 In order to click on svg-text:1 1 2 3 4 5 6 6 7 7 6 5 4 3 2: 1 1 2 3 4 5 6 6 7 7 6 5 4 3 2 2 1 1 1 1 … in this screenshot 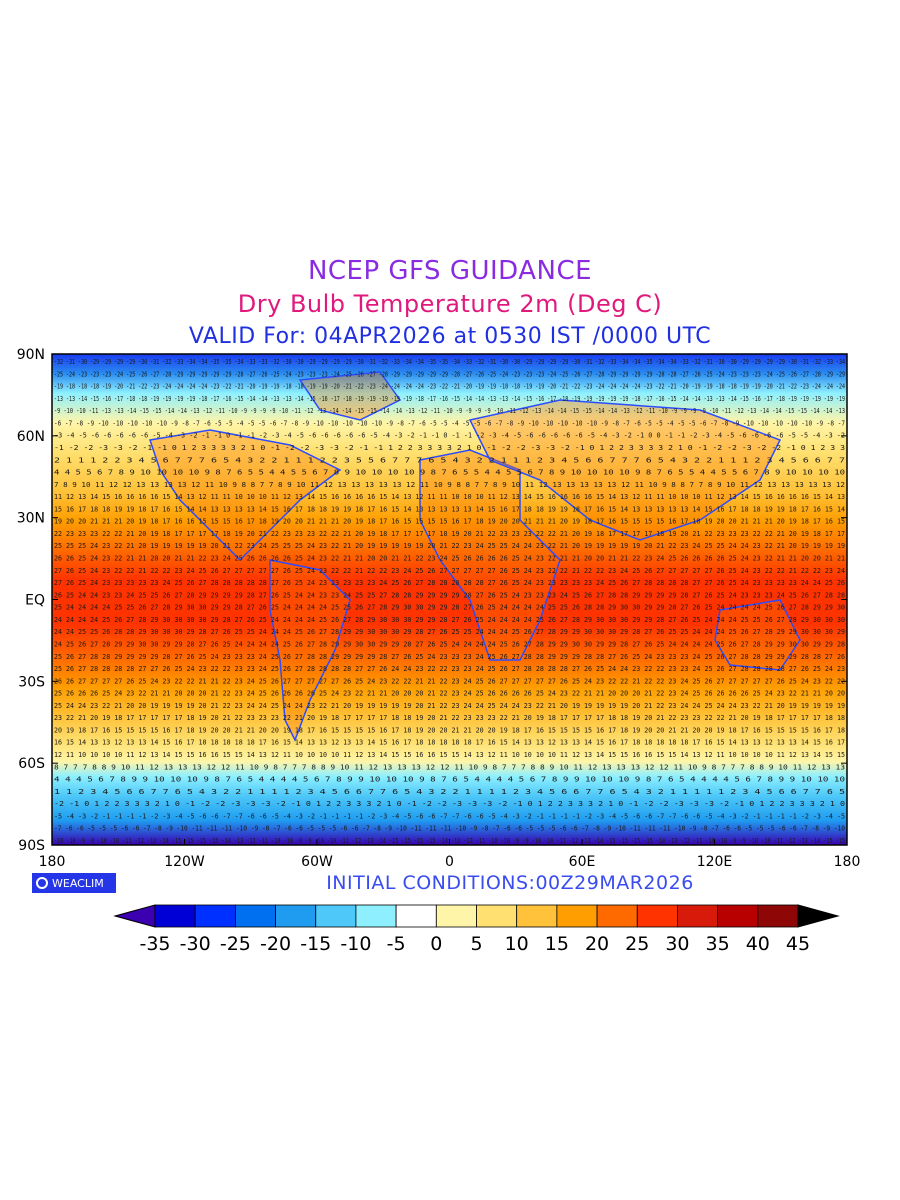, I will do `click(449, 792)`.